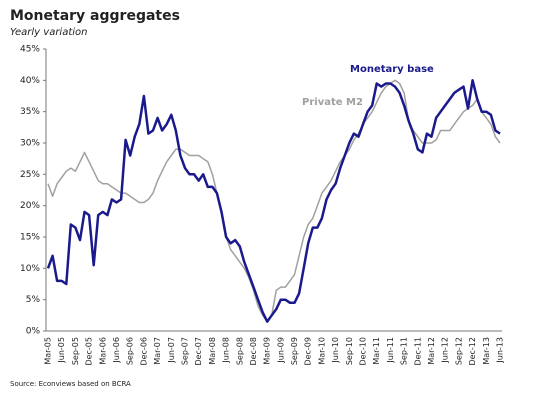 The height and width of the screenshot is (412, 533). What do you see at coordinates (30, 50) in the screenshot?
I see `y-tick-label: 45%` at bounding box center [30, 50].